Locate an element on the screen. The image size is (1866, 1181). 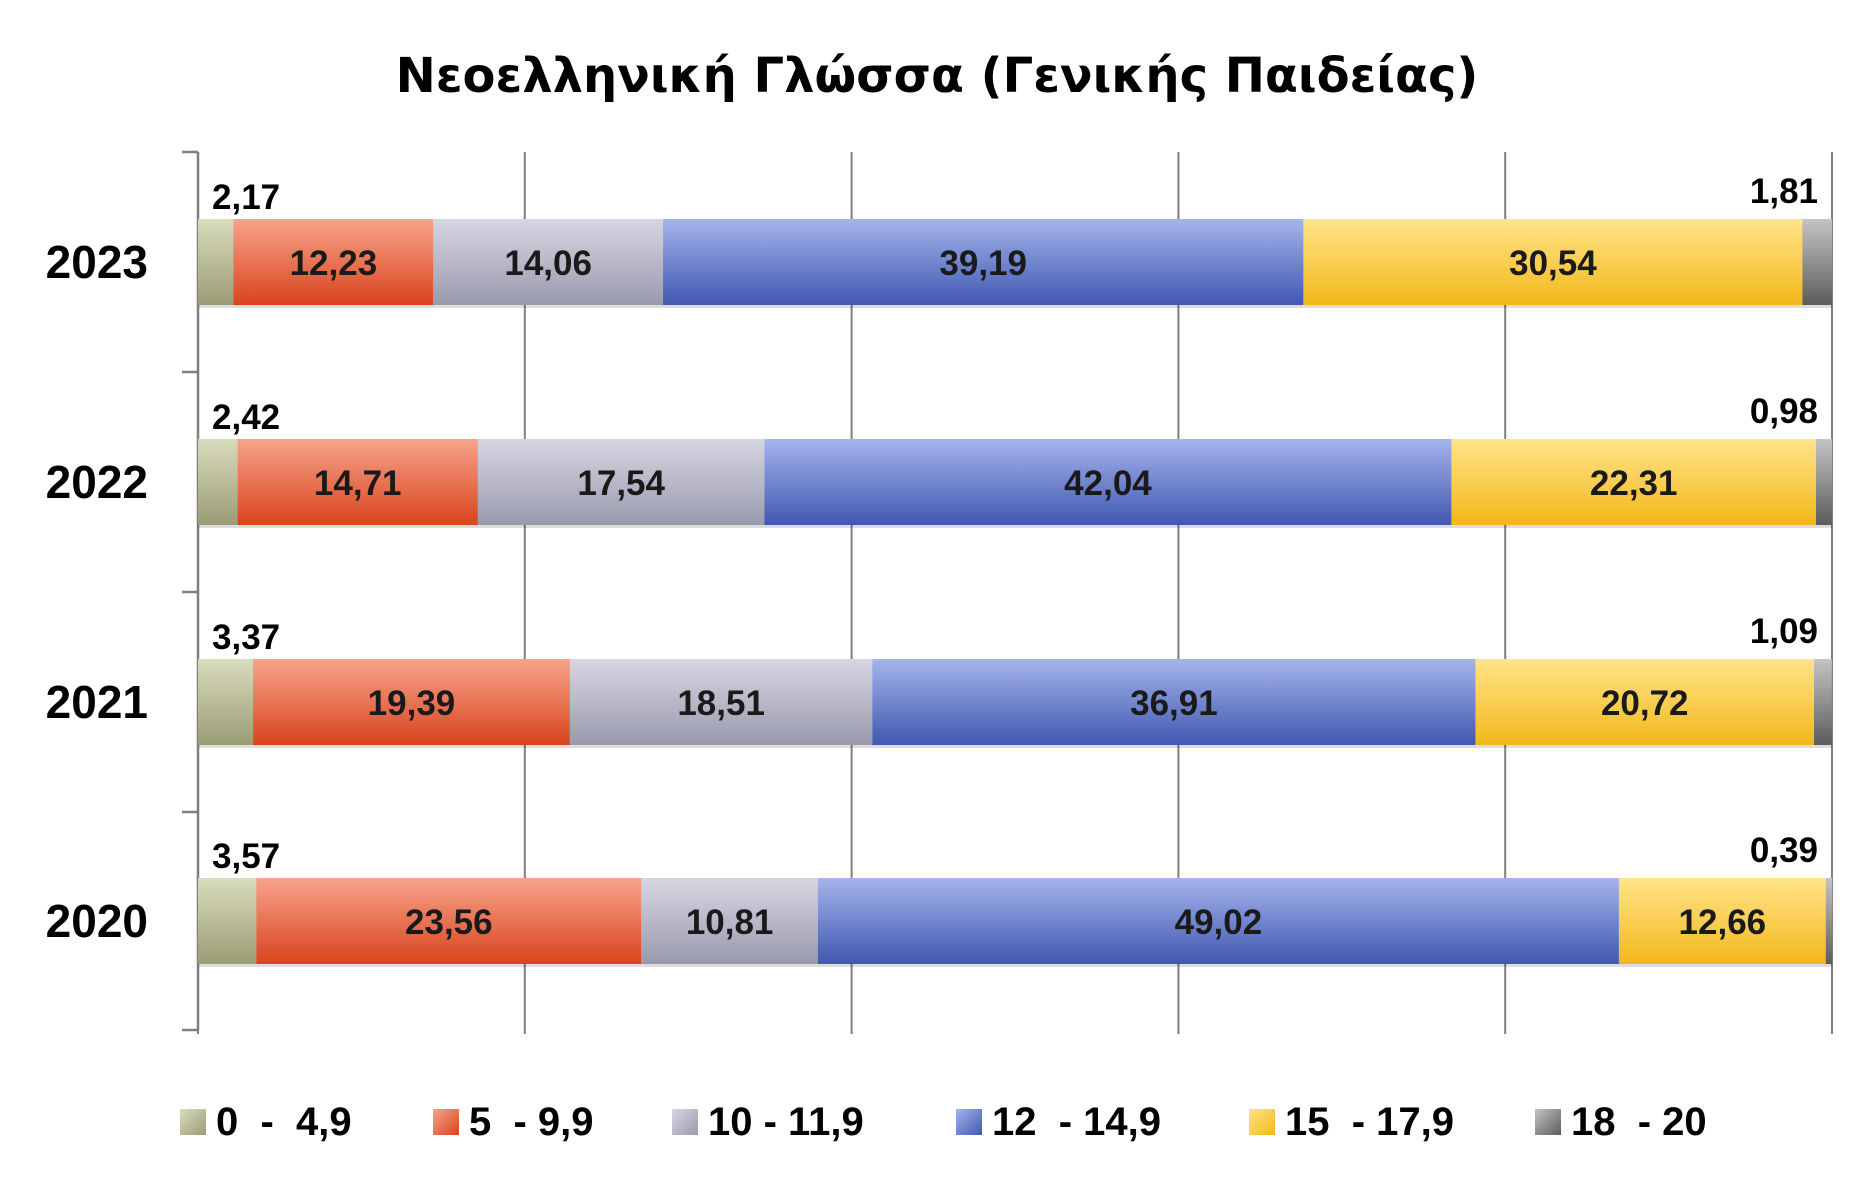
data-label: 1,81 is located at coordinates (1784, 191).